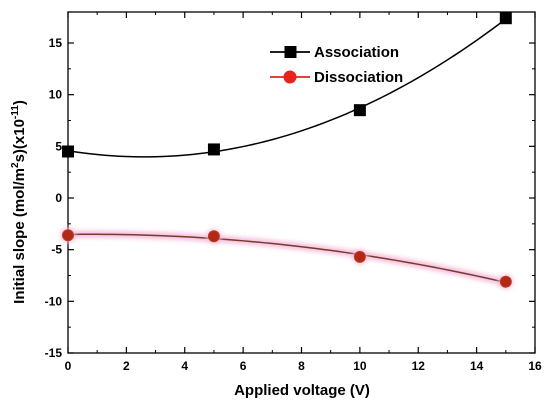  I want to click on y-axis-title: Initial slope (mol/m2s)(x10-11), so click(19, 202).